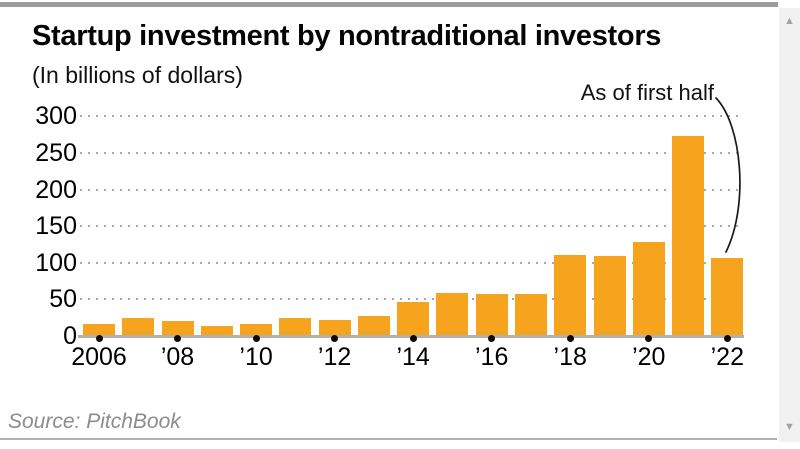 The image size is (800, 449). What do you see at coordinates (388, 439) in the screenshot?
I see `bottom-divider` at bounding box center [388, 439].